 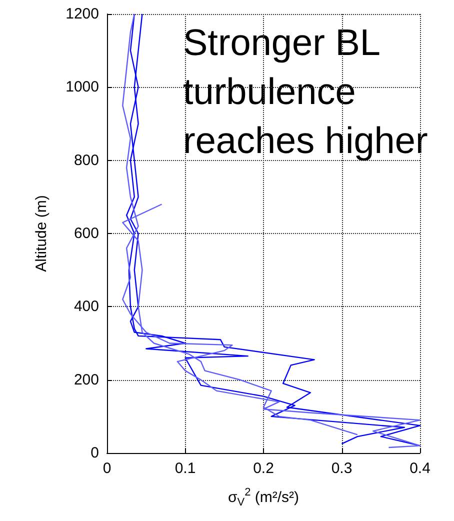 I want to click on x-tick-label: 0.2, so click(x=263, y=468).